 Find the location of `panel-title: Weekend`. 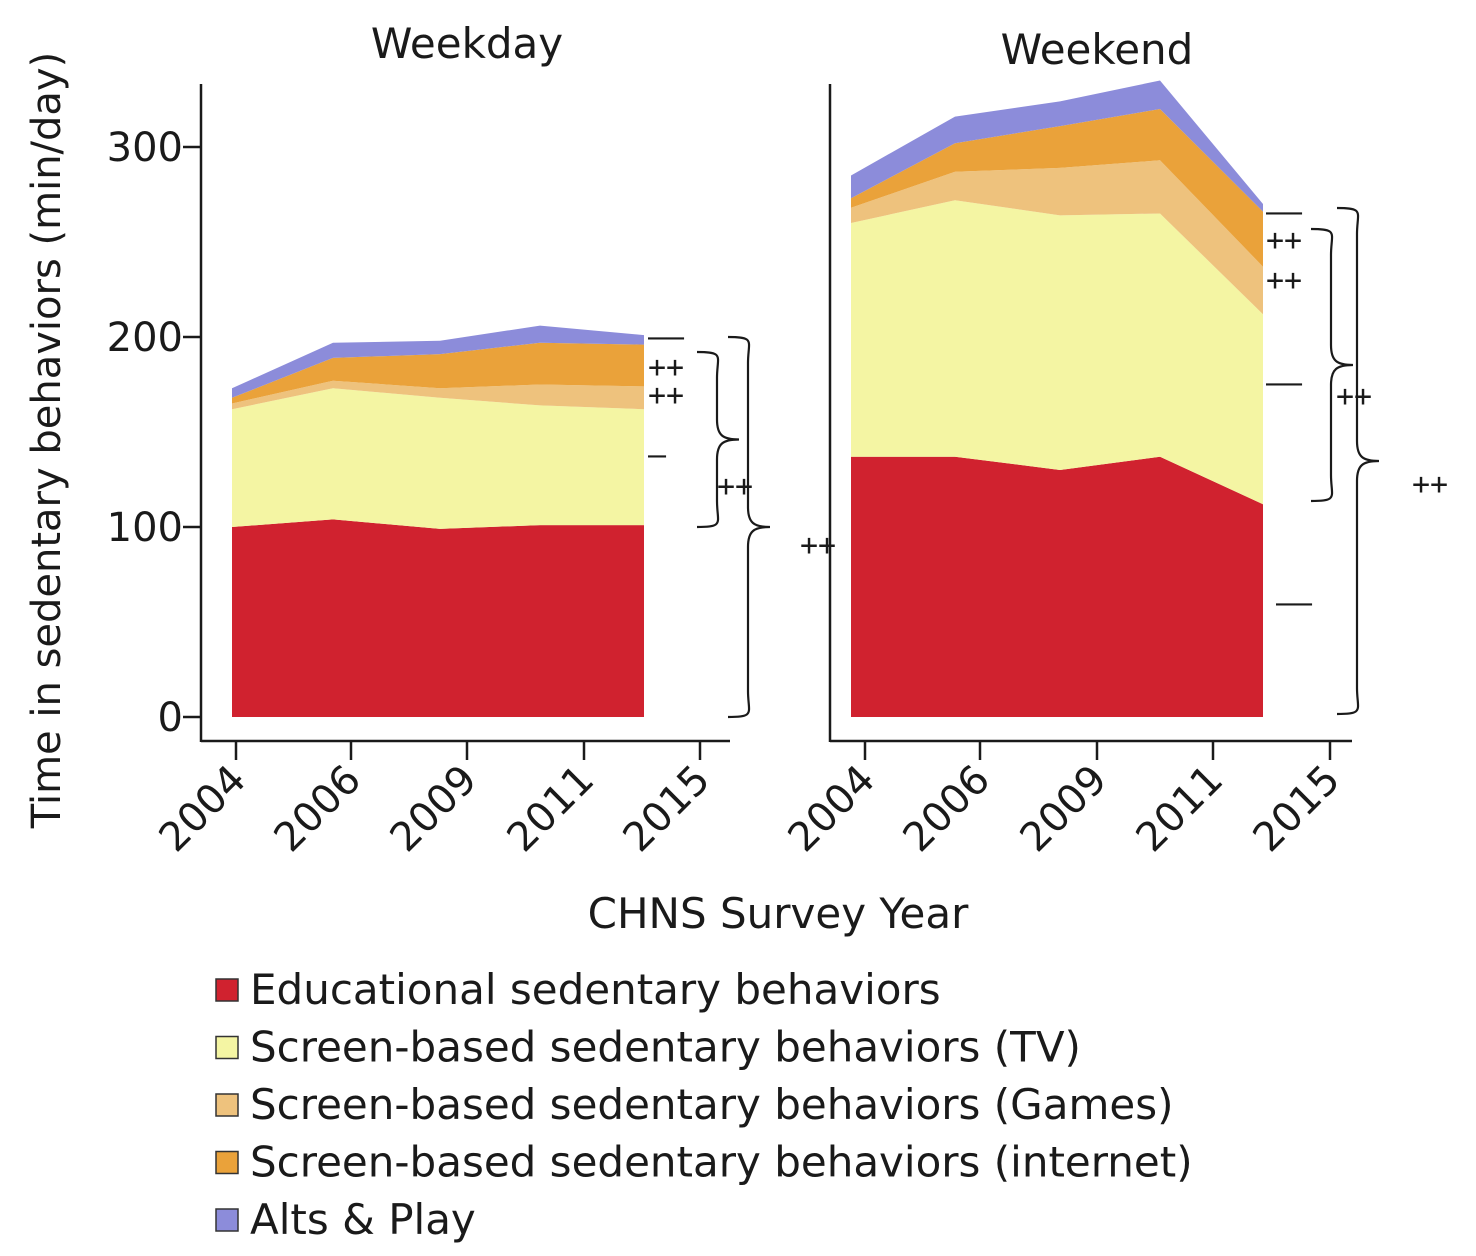

panel-title: Weekend is located at coordinates (1097, 49).